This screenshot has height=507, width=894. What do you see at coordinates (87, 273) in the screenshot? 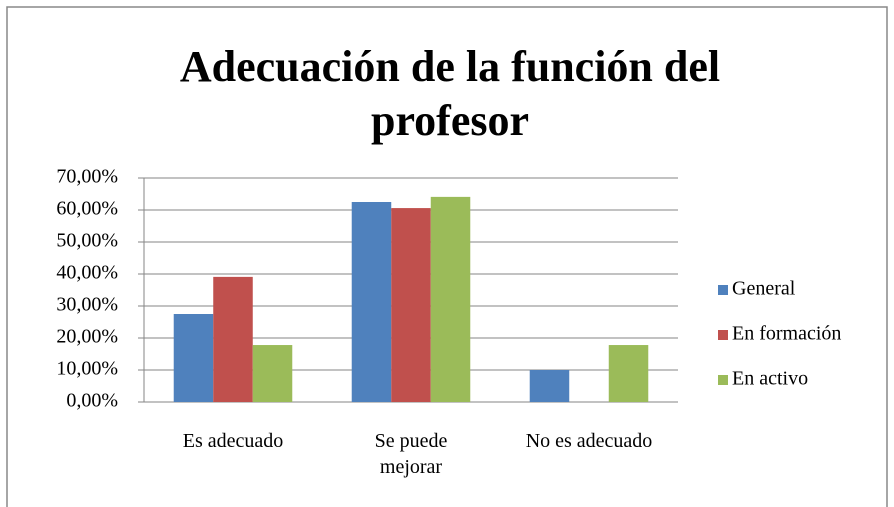
I see `y-tick-label: 40,00%` at bounding box center [87, 273].